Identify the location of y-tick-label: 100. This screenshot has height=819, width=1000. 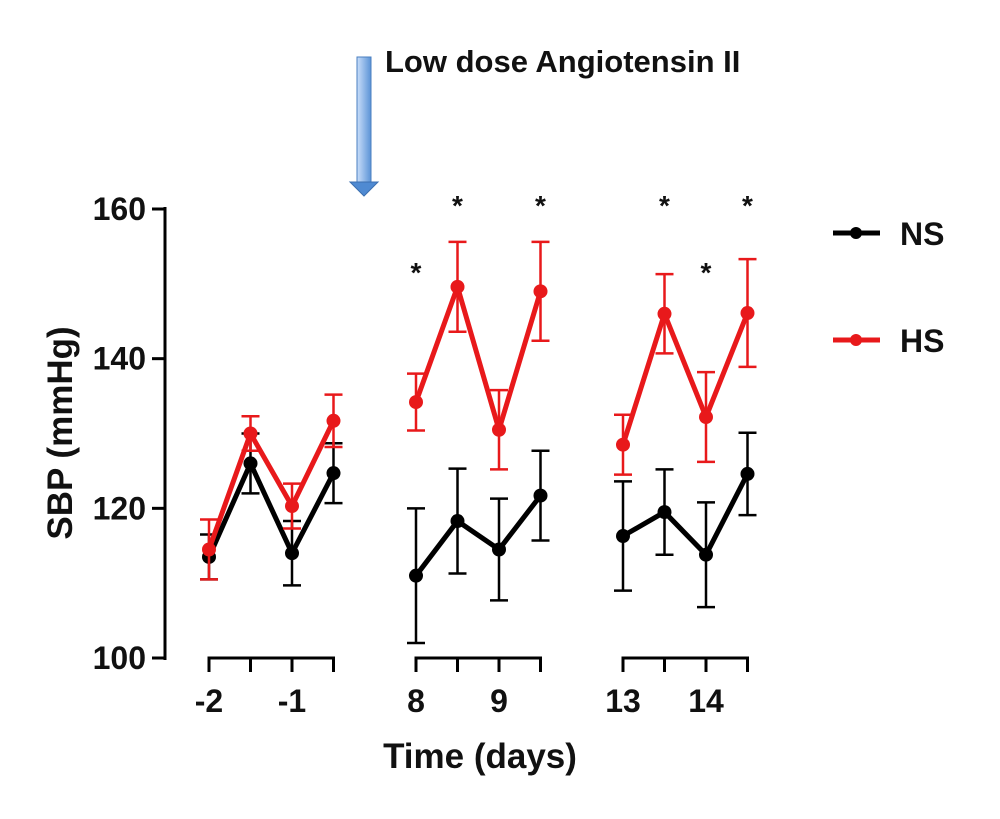
(119, 658).